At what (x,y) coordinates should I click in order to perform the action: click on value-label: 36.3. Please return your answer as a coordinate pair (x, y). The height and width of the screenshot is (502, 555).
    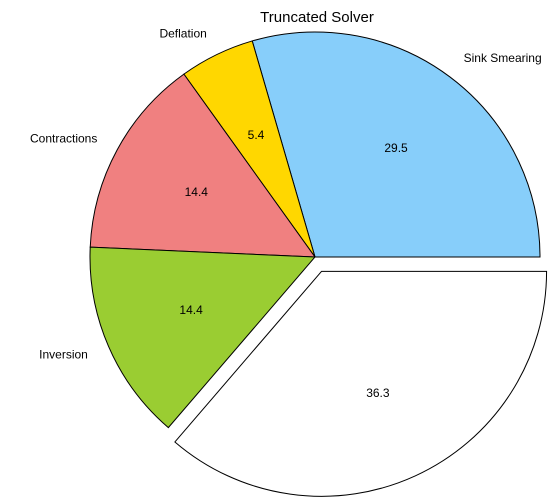
    Looking at the image, I should click on (378, 393).